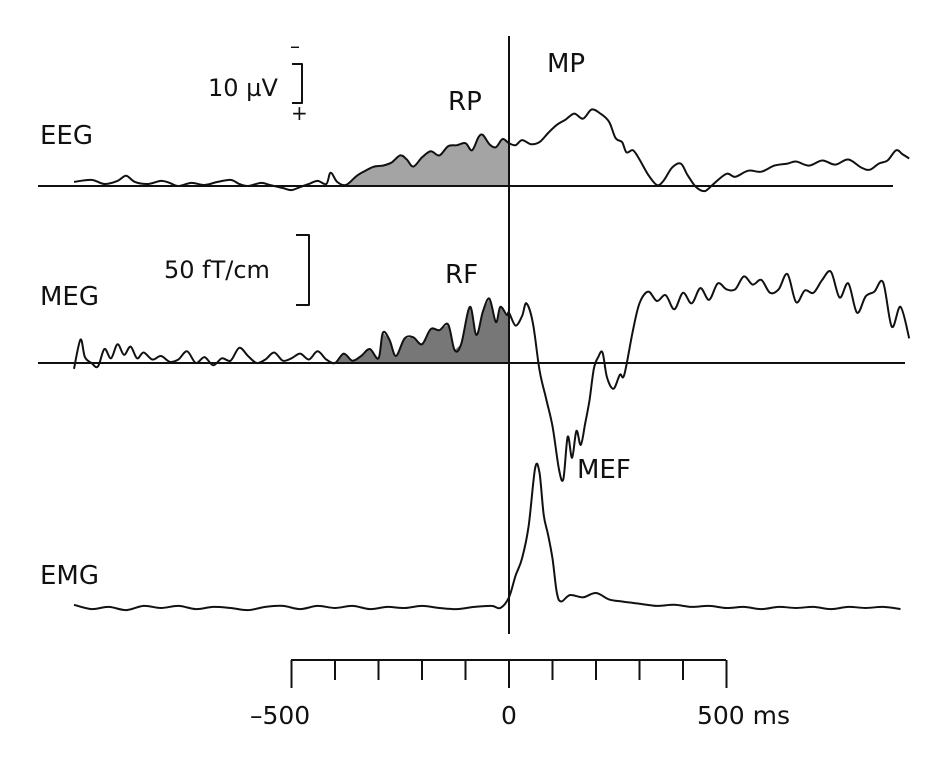 The image size is (942, 762). What do you see at coordinates (297, 83) in the screenshot?
I see `eeg-scale-bracket` at bounding box center [297, 83].